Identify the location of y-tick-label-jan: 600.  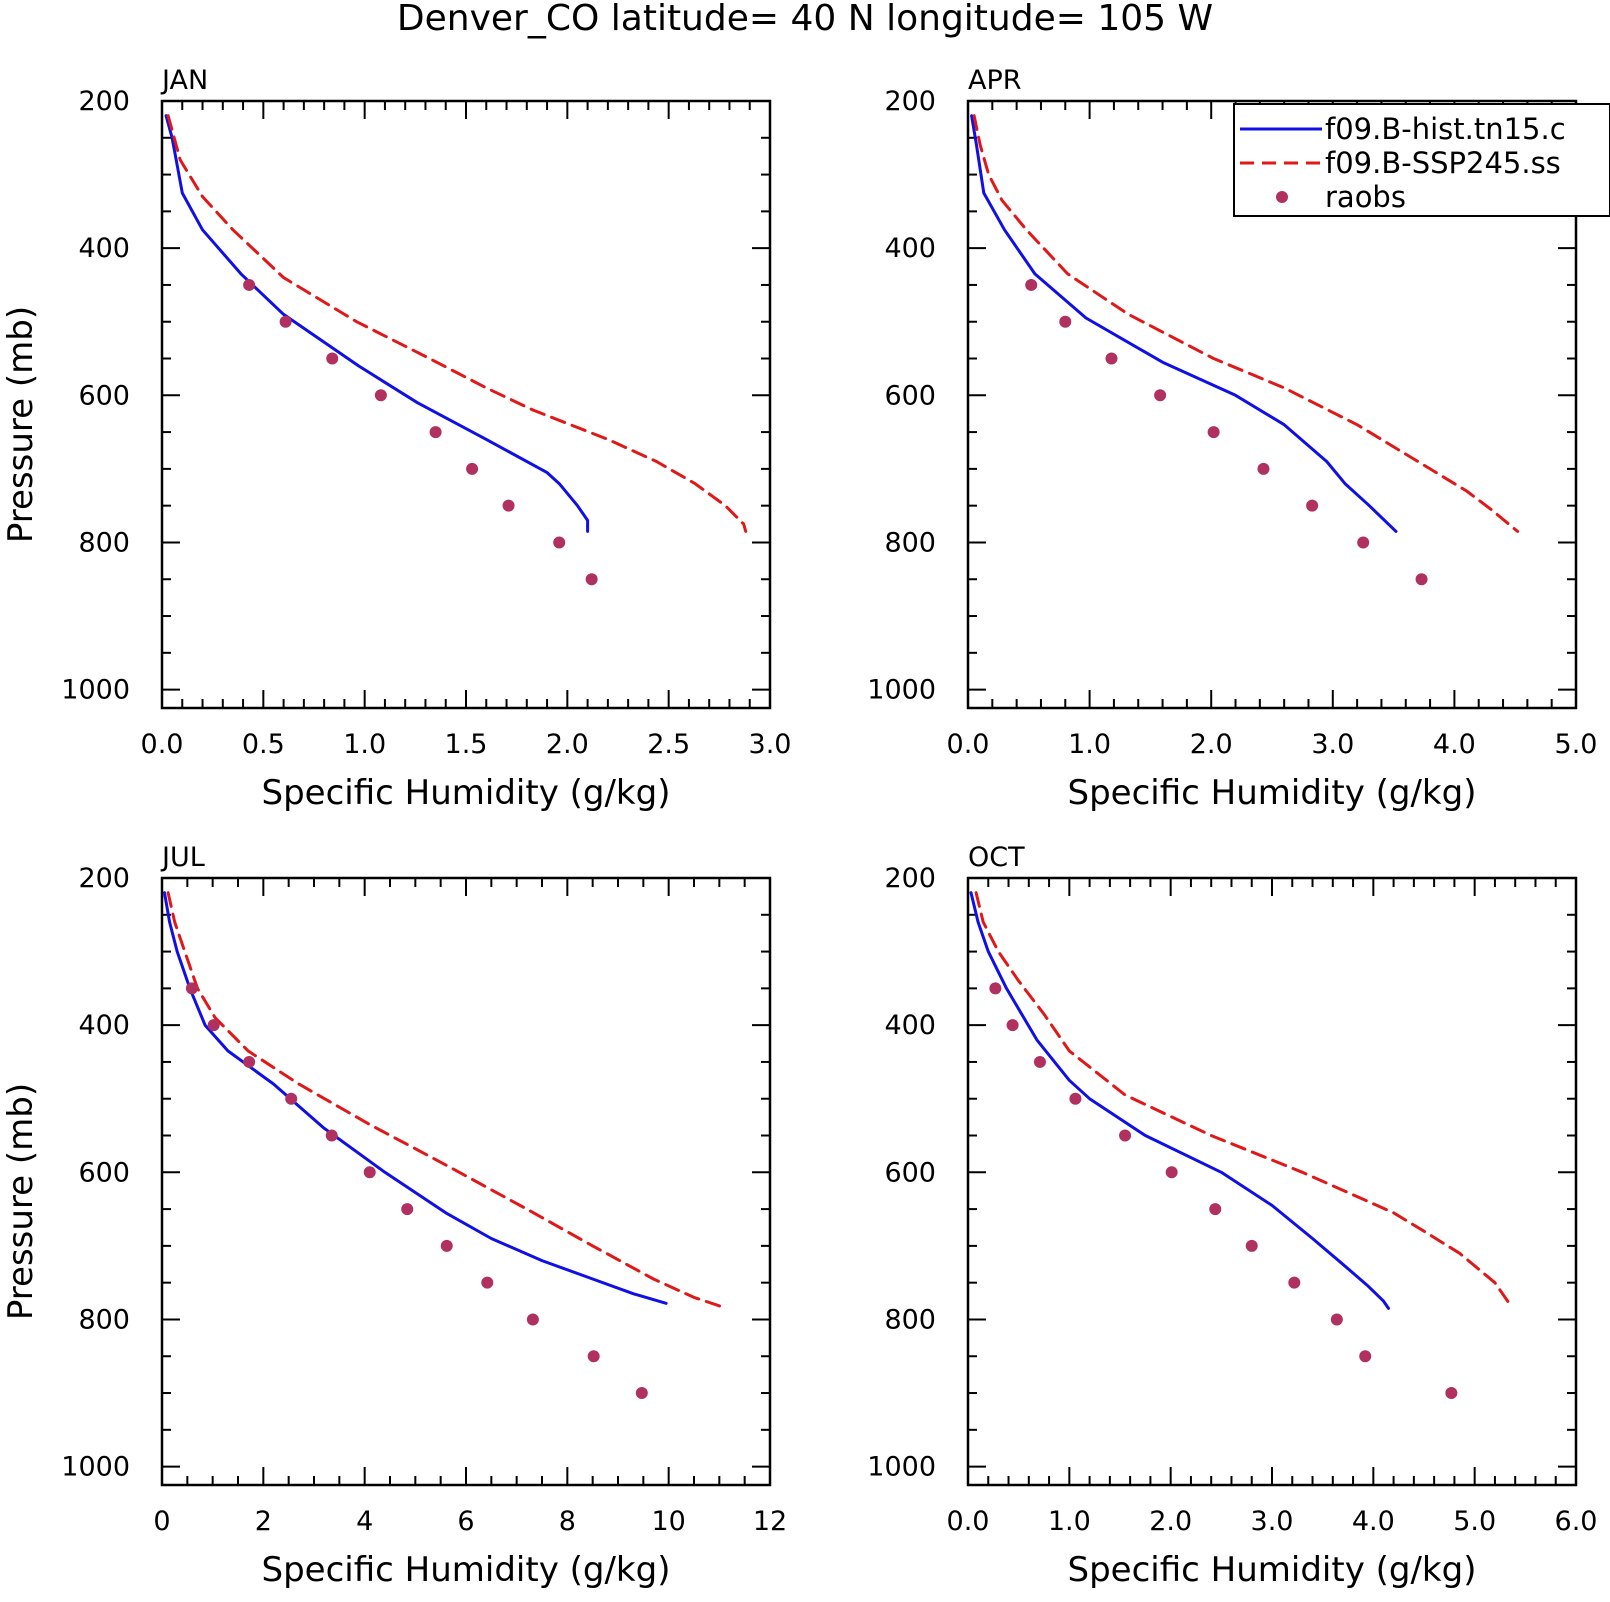
(104, 395).